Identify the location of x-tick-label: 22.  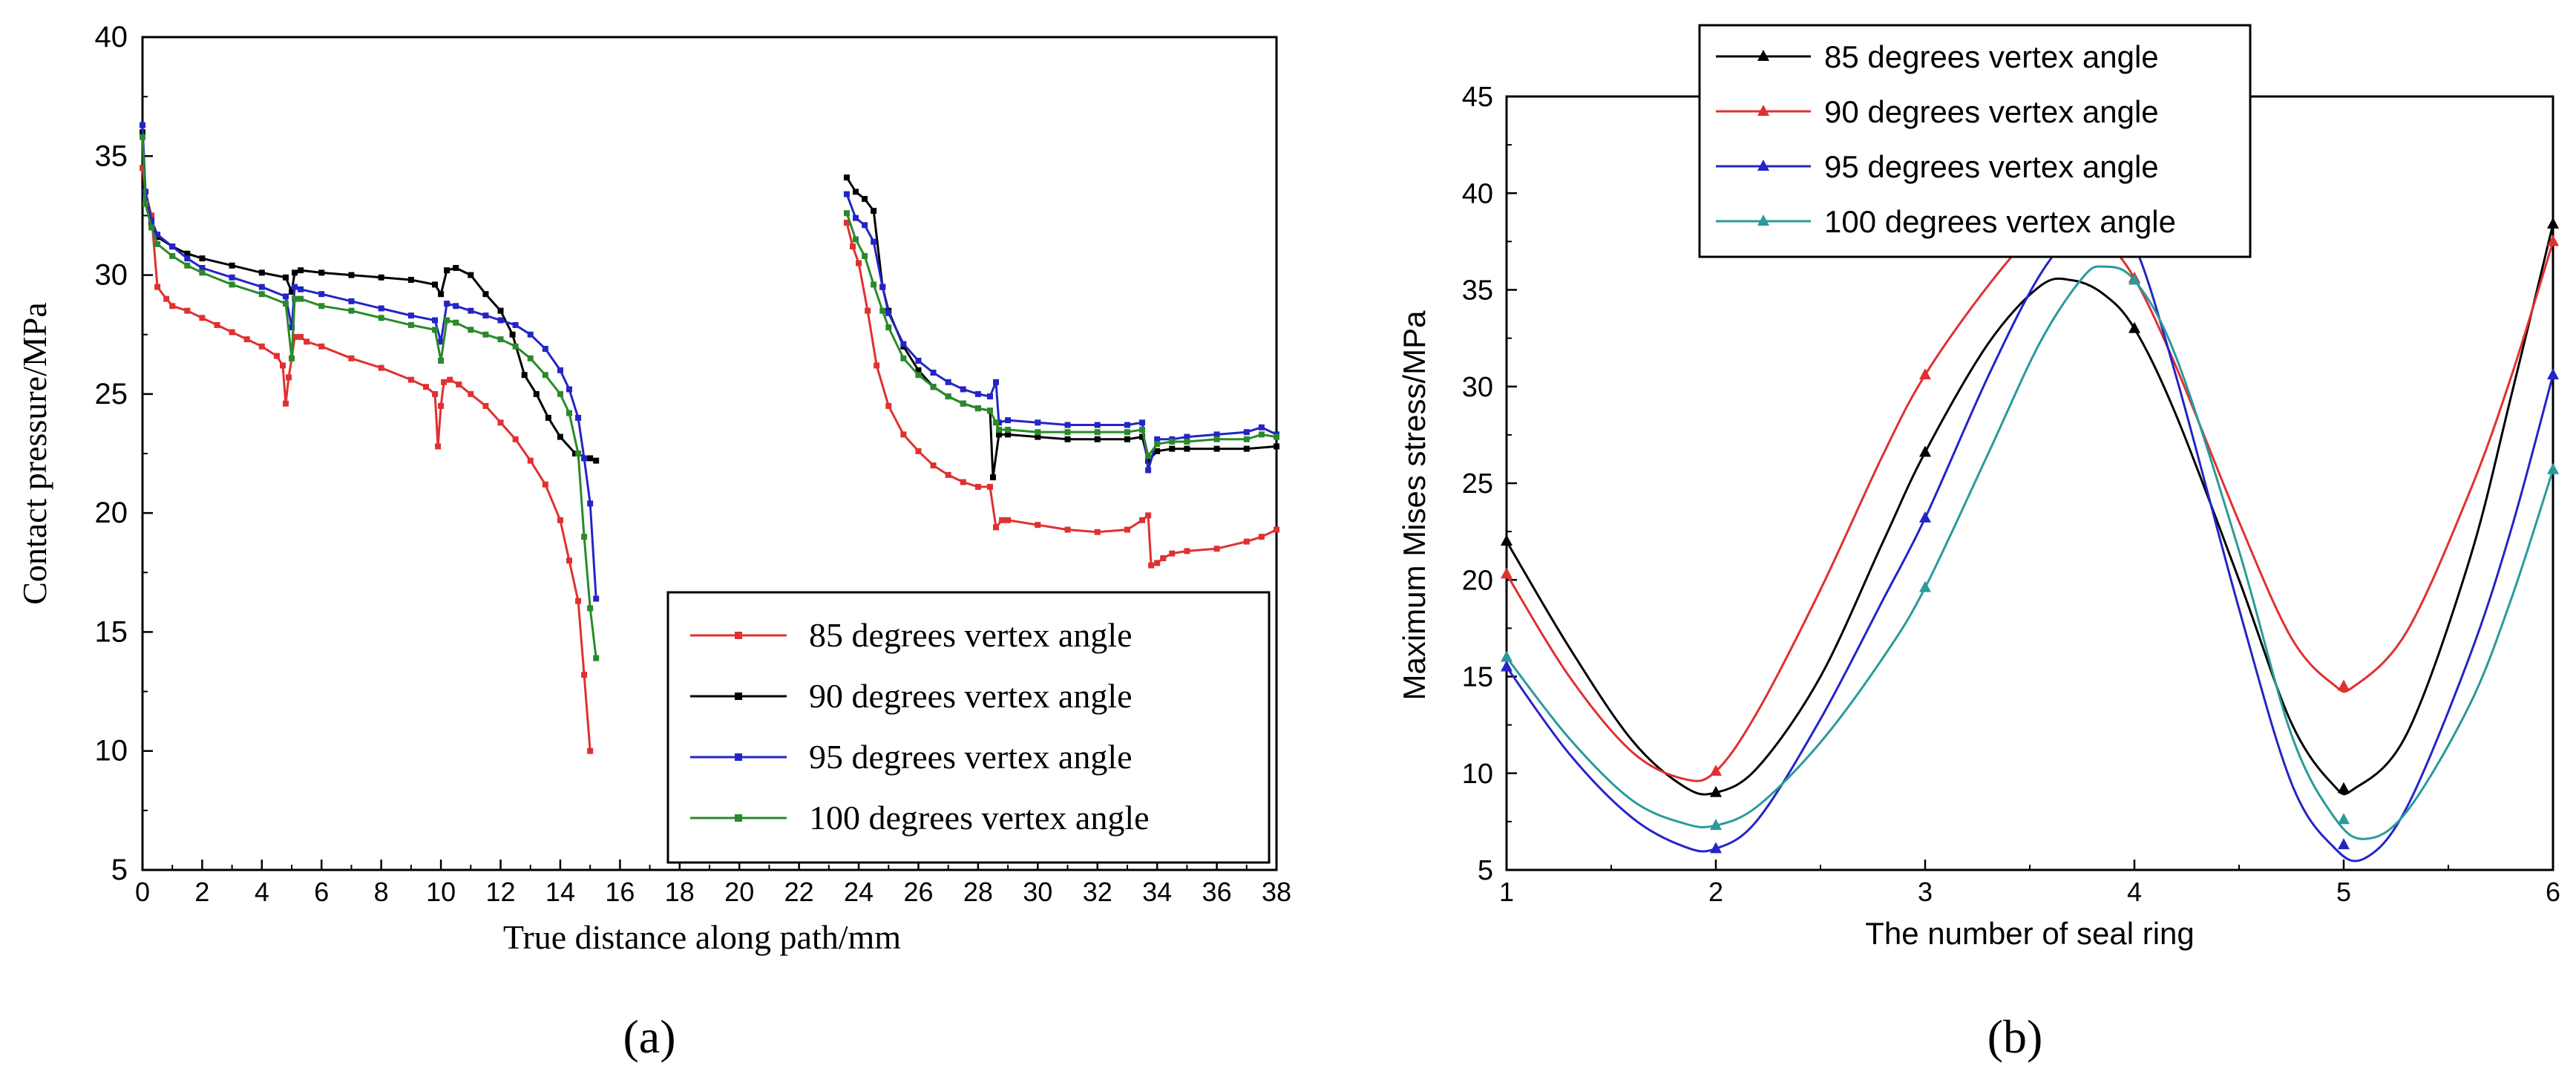
(799, 892).